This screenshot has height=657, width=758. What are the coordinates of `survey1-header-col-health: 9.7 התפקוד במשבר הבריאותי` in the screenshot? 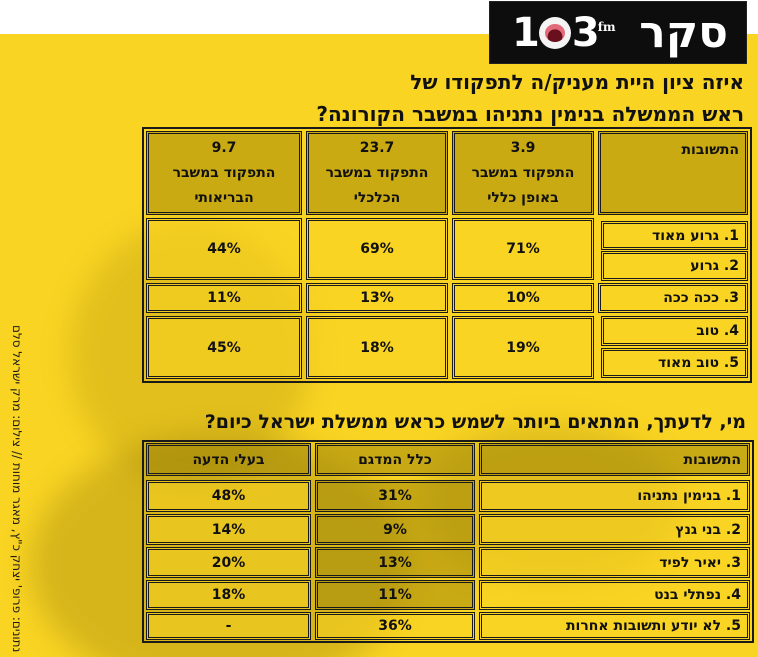 It's located at (224, 173).